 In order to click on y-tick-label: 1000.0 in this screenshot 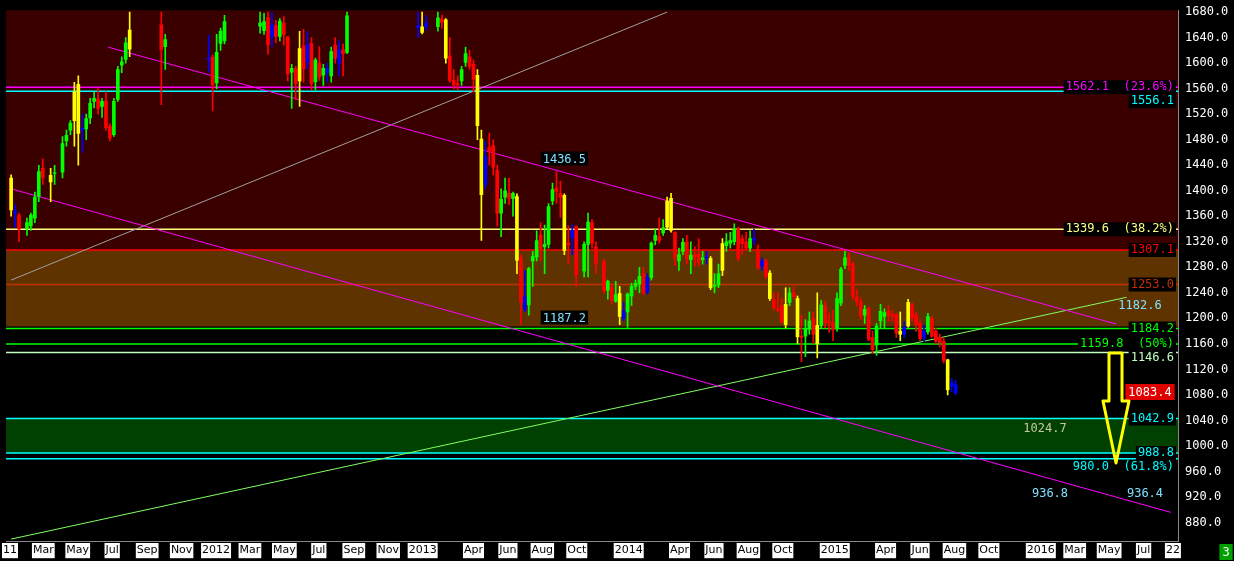, I will do `click(1207, 445)`.